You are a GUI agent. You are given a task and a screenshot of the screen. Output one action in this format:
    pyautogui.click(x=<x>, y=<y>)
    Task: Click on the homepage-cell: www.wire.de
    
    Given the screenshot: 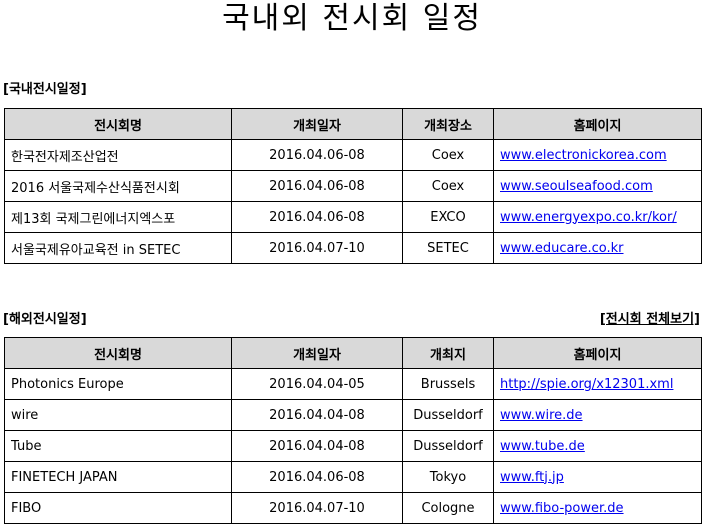 What is the action you would take?
    pyautogui.click(x=597, y=415)
    